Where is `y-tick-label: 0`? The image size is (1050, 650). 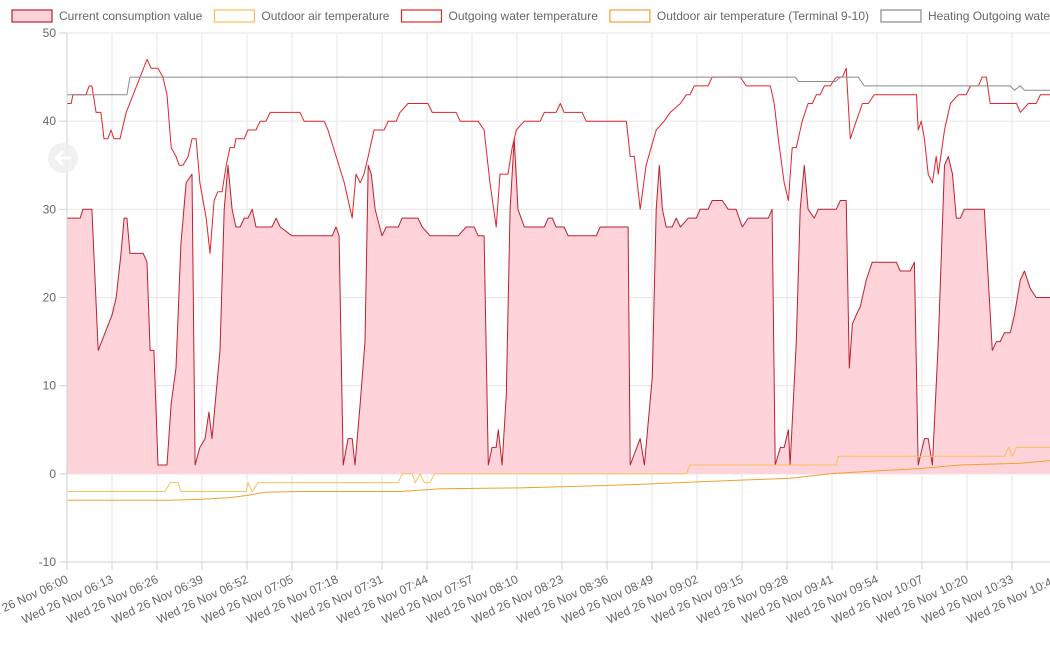
y-tick-label: 0 is located at coordinates (52, 474).